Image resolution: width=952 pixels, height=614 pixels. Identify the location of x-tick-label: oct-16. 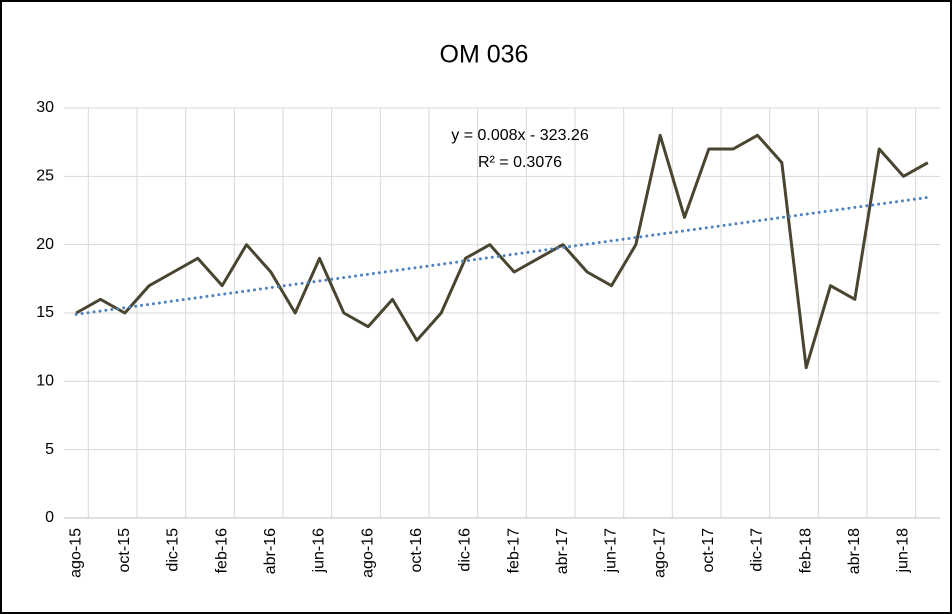
(416, 550).